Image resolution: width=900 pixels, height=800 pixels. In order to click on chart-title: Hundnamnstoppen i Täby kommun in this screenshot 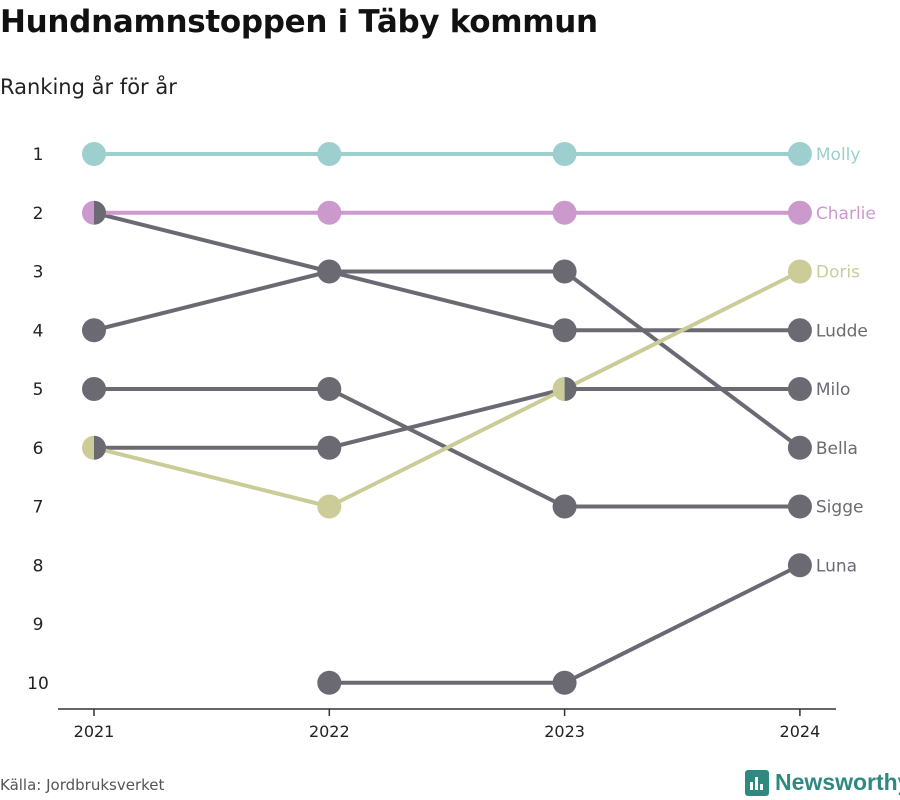, I will do `click(299, 22)`.